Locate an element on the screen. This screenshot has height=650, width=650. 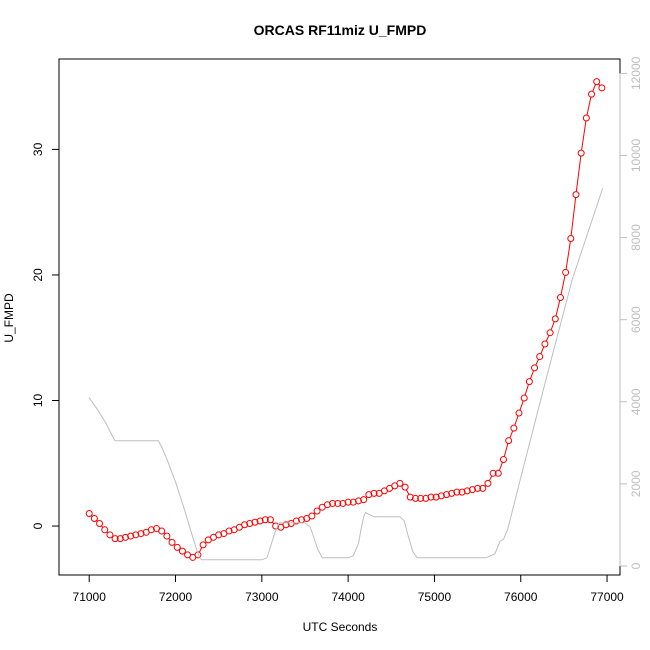
y2-tick-label: 6000 is located at coordinates (636, 319).